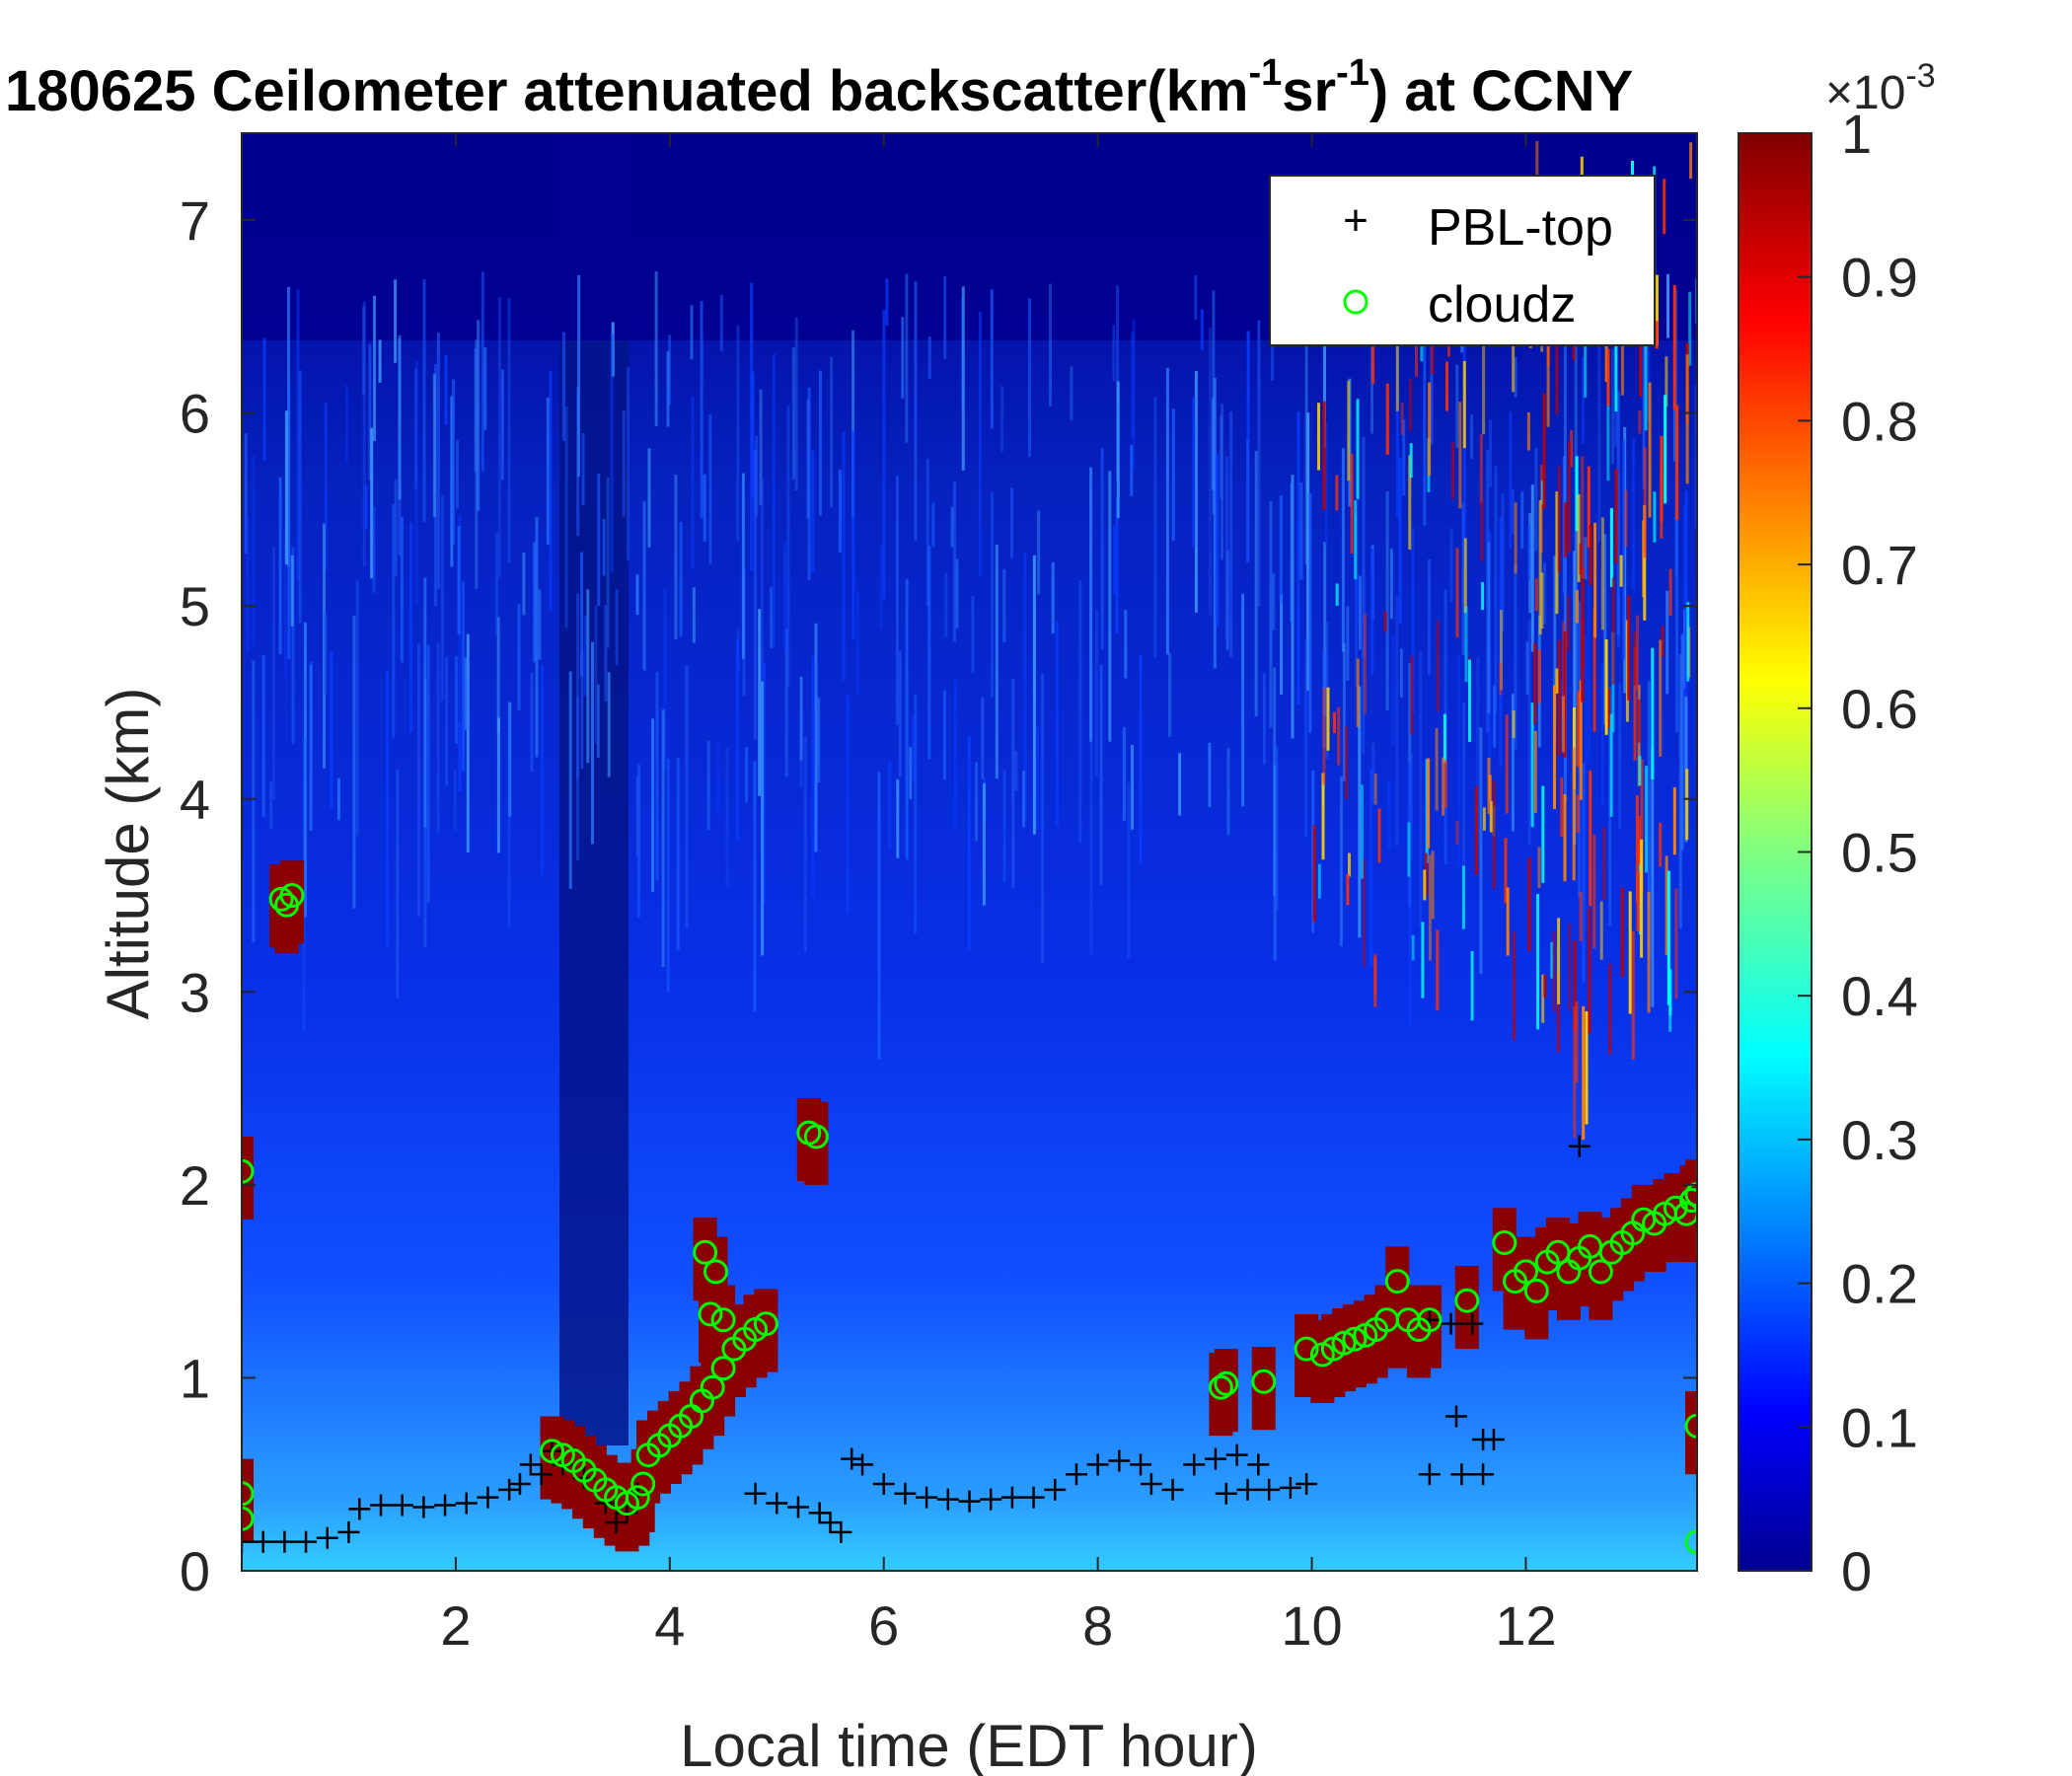  What do you see at coordinates (1857, 1571) in the screenshot?
I see `colorbar-tick-label: 0` at bounding box center [1857, 1571].